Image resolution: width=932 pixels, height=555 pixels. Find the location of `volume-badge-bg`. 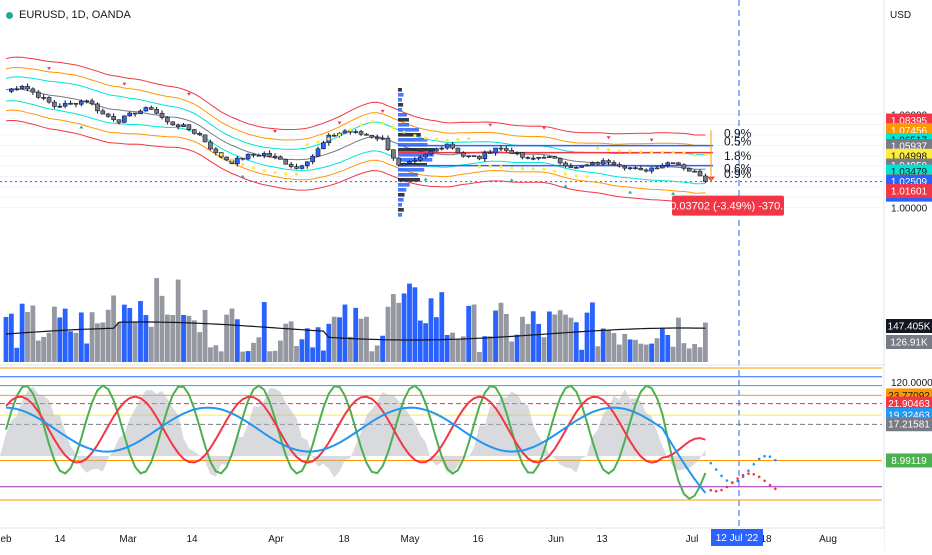

volume-badge-bg is located at coordinates (909, 326).